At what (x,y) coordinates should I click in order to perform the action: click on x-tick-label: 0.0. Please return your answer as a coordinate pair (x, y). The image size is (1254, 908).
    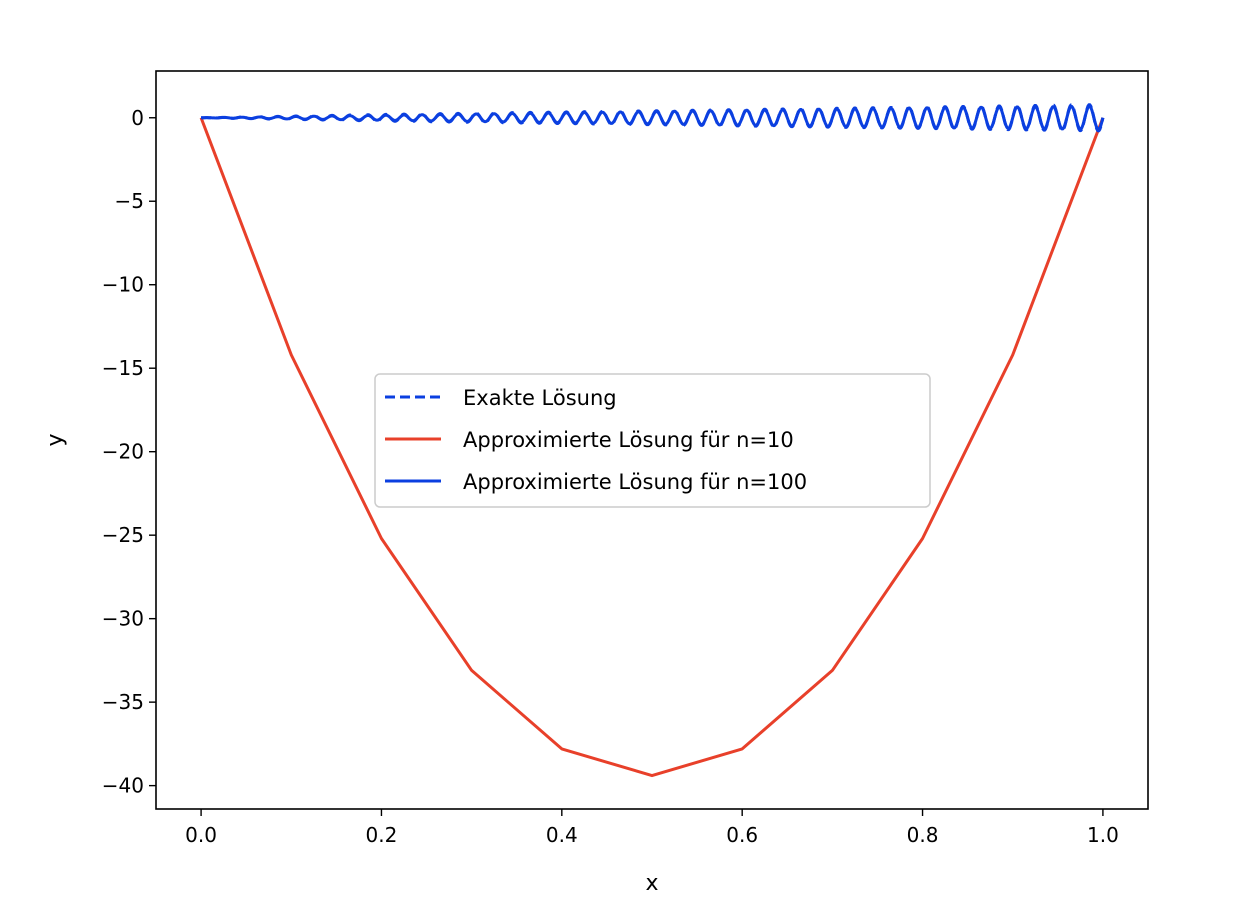
    Looking at the image, I should click on (201, 835).